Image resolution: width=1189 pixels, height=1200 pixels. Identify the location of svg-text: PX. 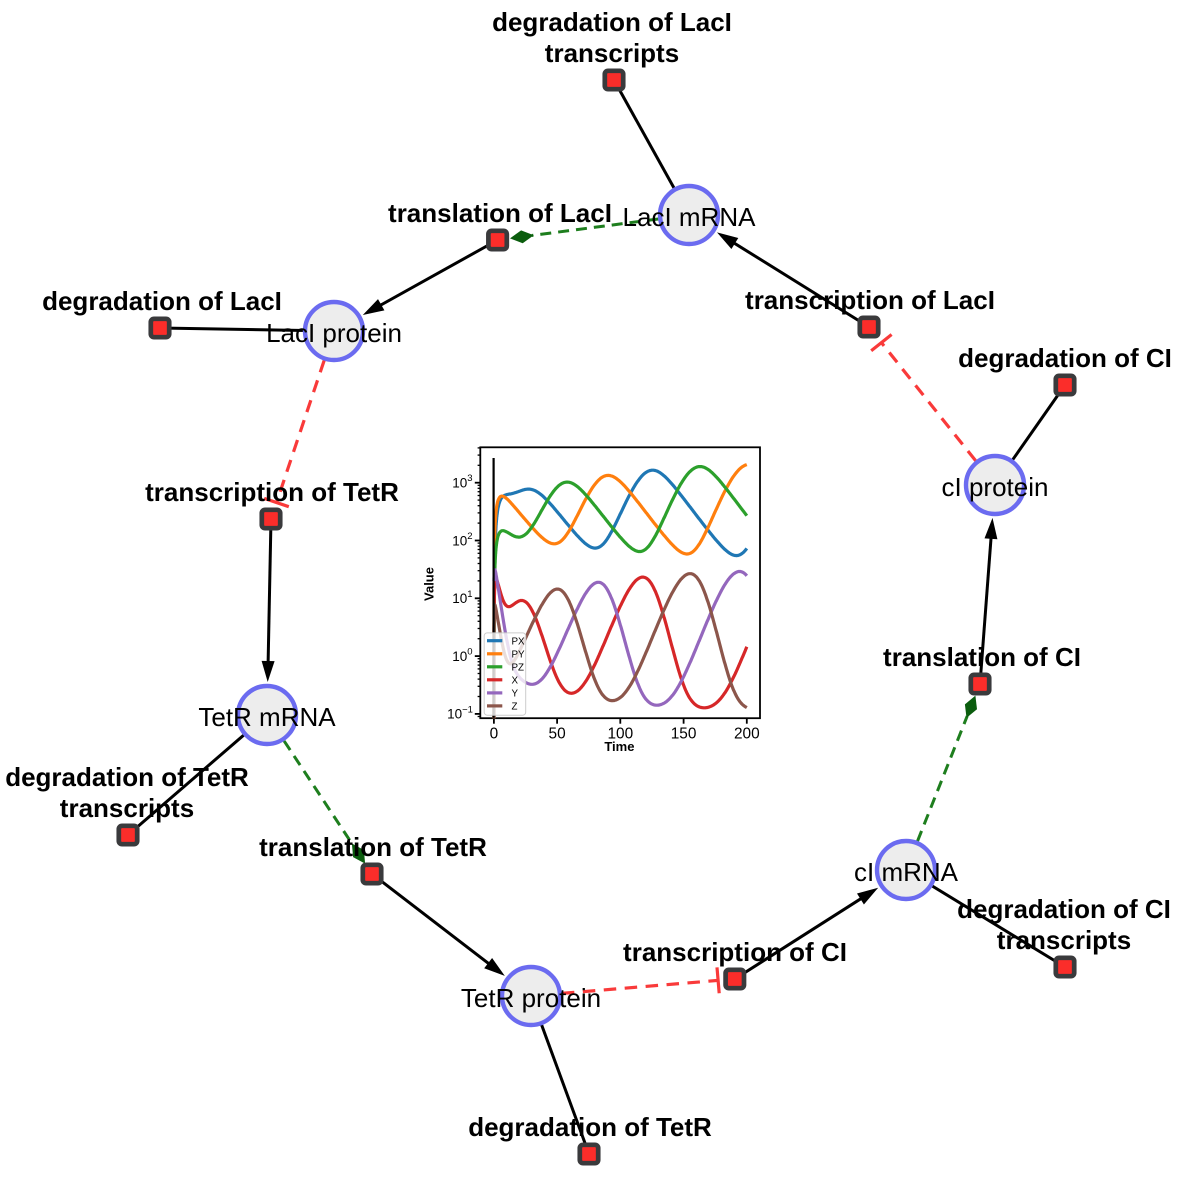
(519, 641).